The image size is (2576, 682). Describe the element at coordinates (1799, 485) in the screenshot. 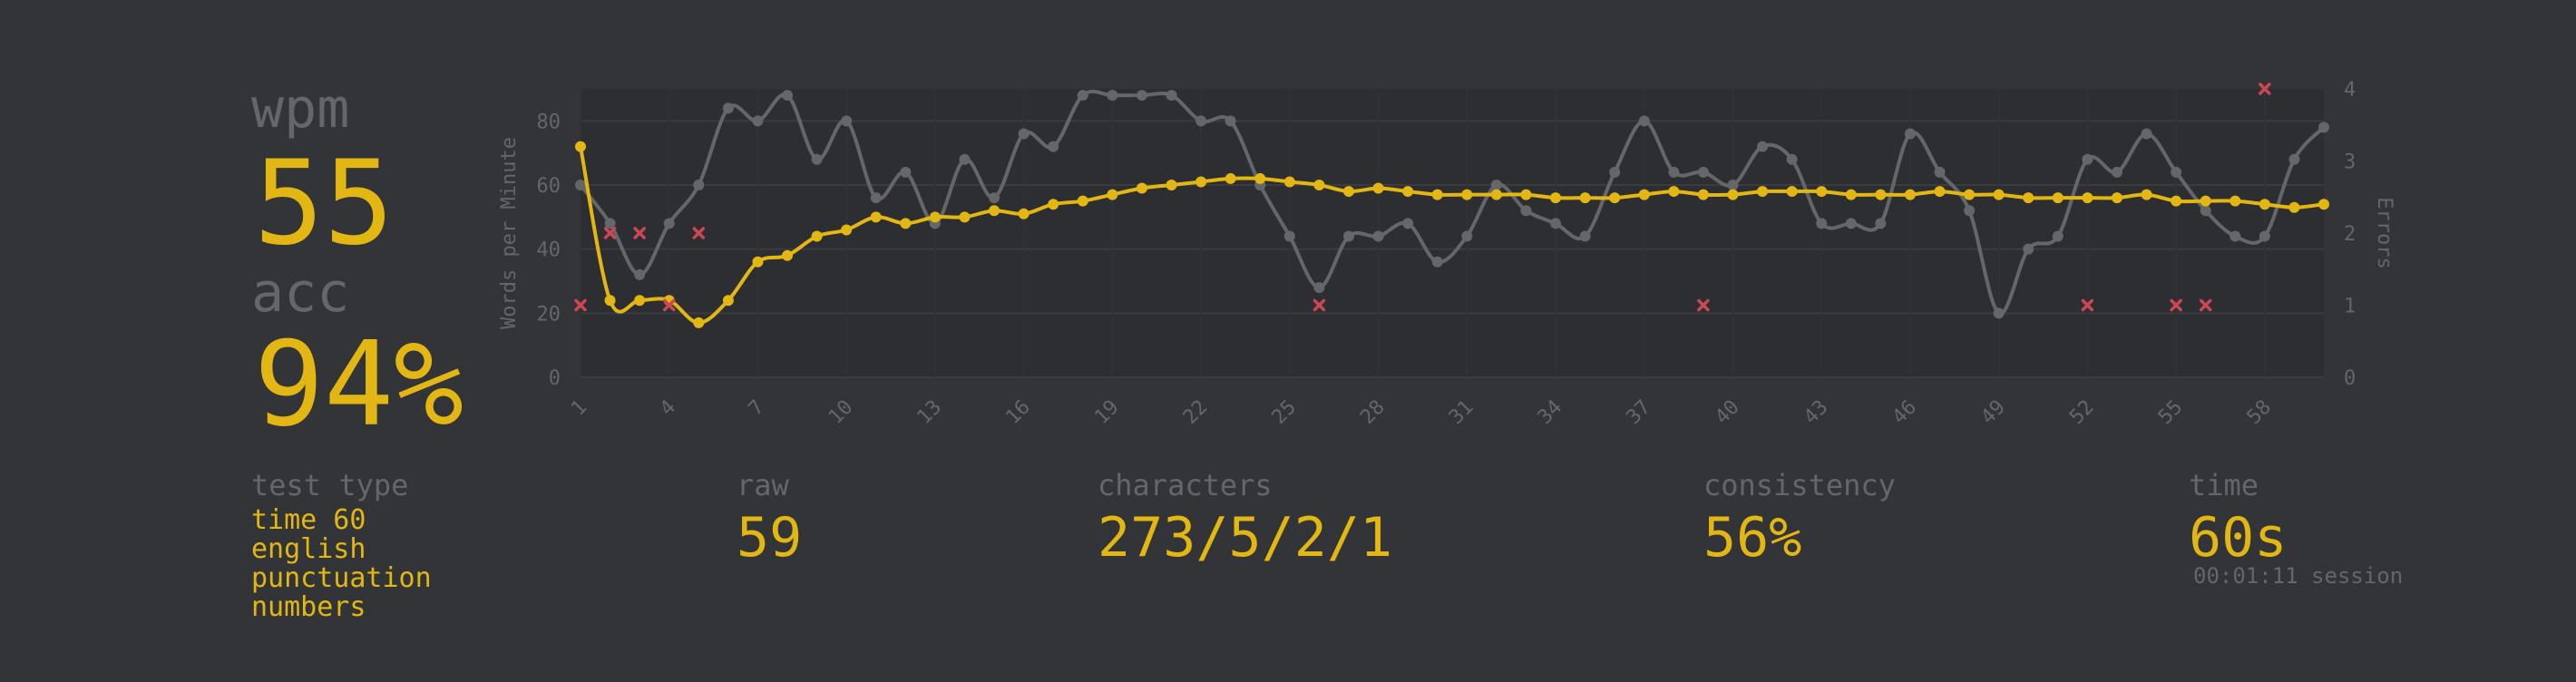

I see `consistency-label: consistency` at that location.